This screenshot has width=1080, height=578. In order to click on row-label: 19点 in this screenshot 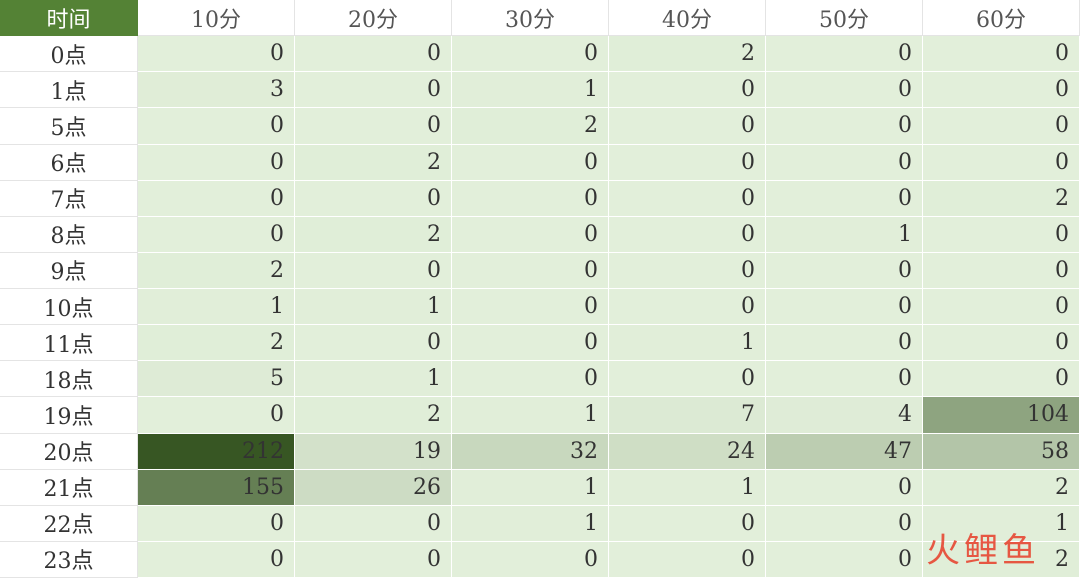, I will do `click(69, 415)`.